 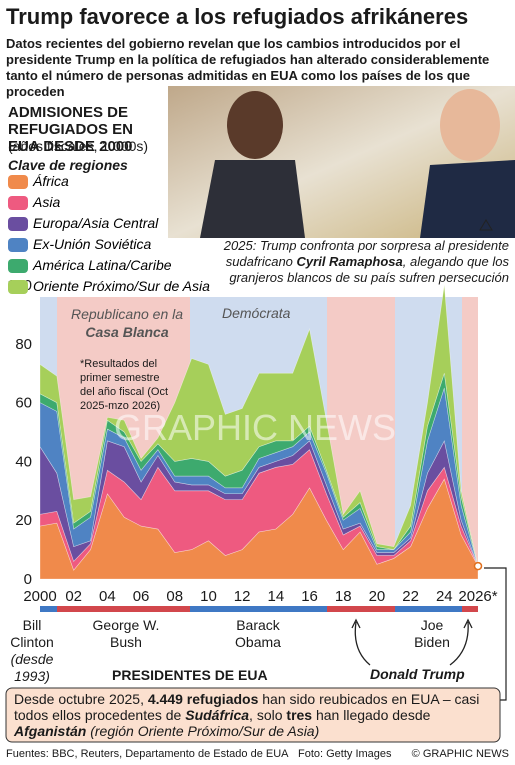 I want to click on end-marker, so click(x=478, y=566).